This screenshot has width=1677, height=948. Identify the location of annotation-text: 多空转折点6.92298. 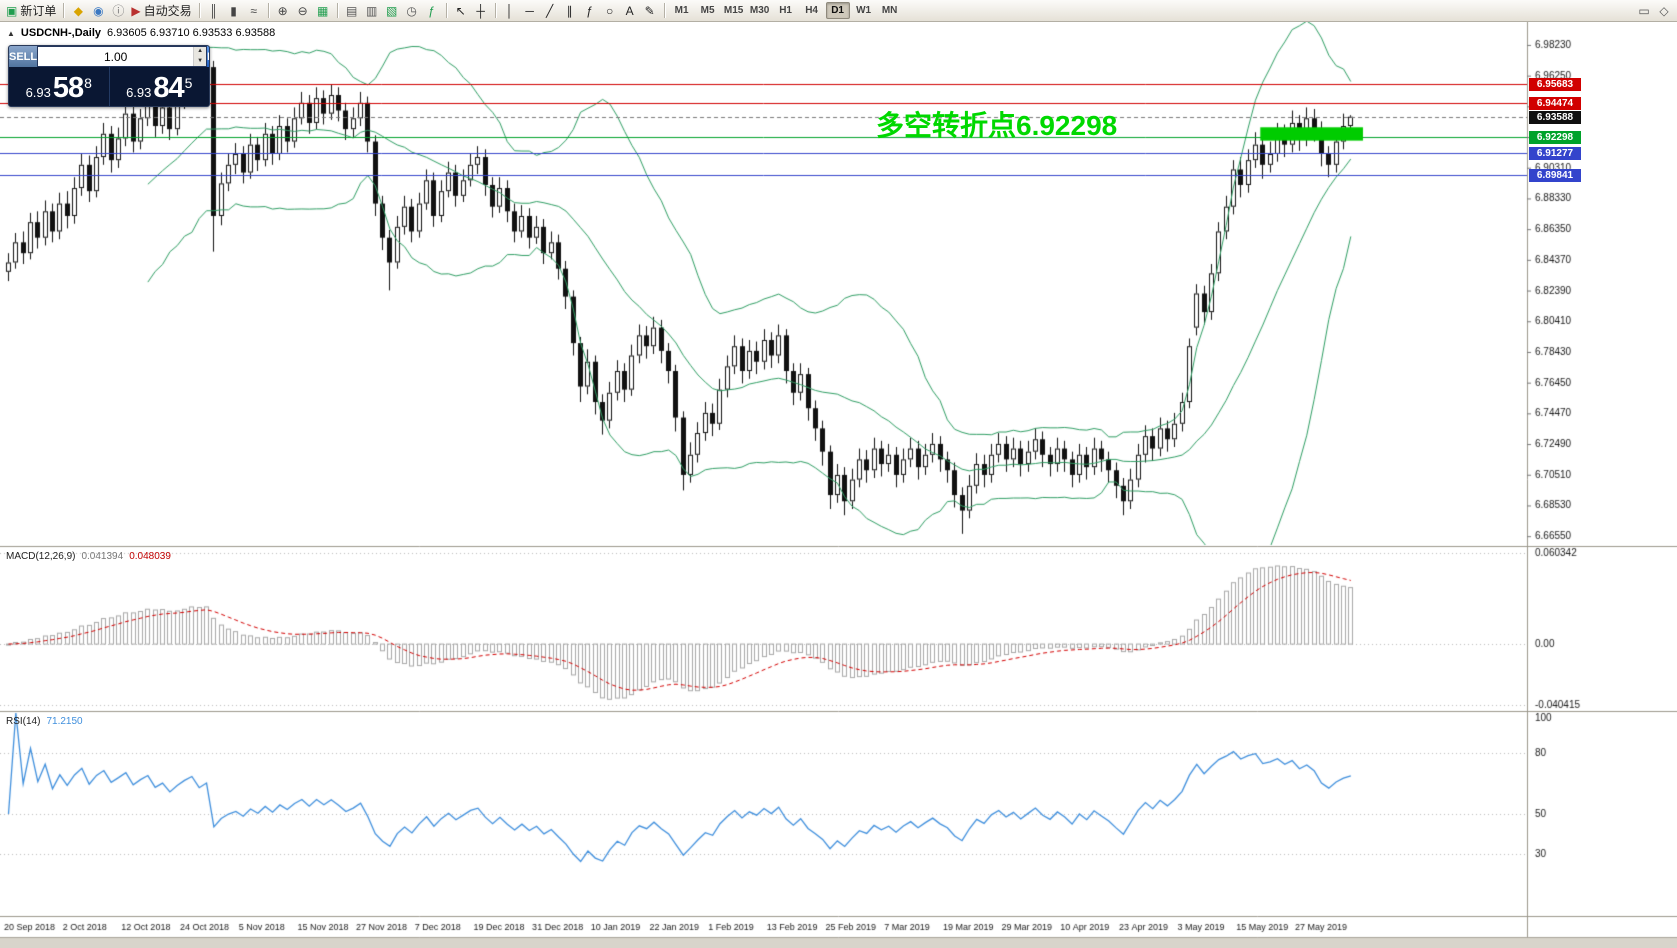
(997, 125).